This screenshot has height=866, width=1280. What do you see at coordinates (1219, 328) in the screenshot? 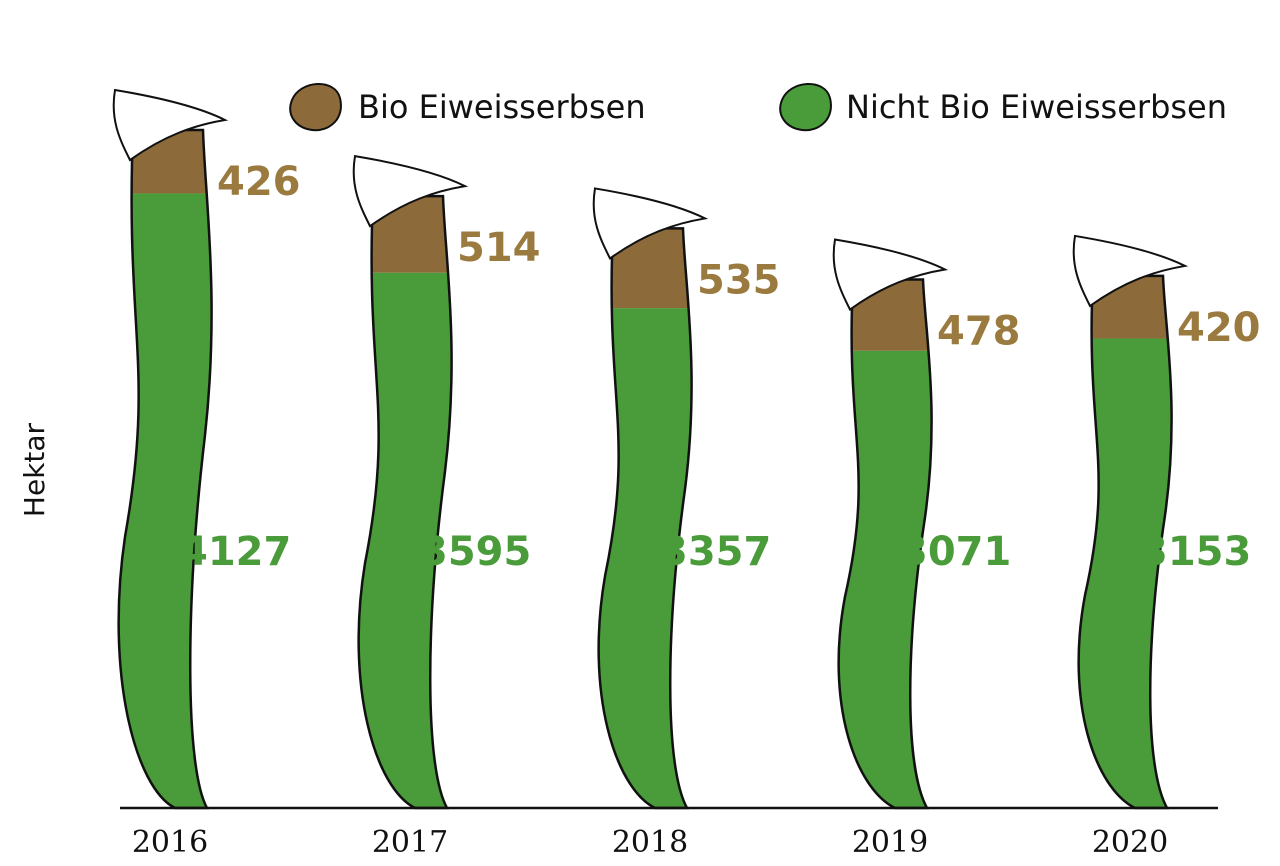
I see `label-bio-2020: 420` at bounding box center [1219, 328].